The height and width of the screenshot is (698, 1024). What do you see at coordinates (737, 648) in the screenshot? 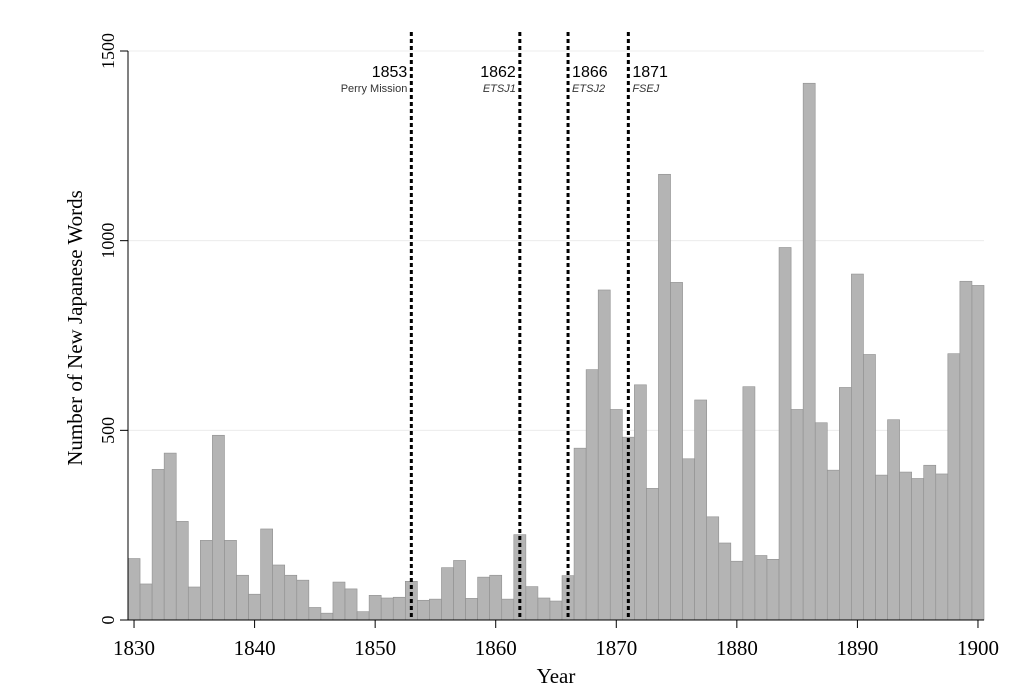
I see `x-tick-label: 1880` at bounding box center [737, 648].